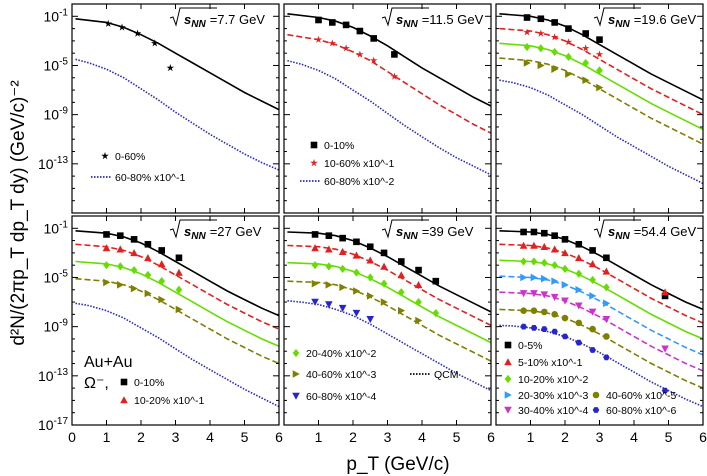 Image resolution: width=707 pixels, height=476 pixels. I want to click on legend-label: 20-40% x10^-2, so click(341, 354).